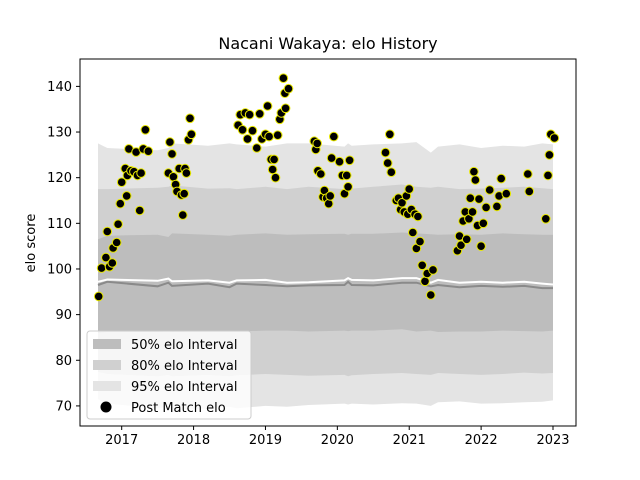  I want to click on y-axis-label: elo score, so click(31, 243).